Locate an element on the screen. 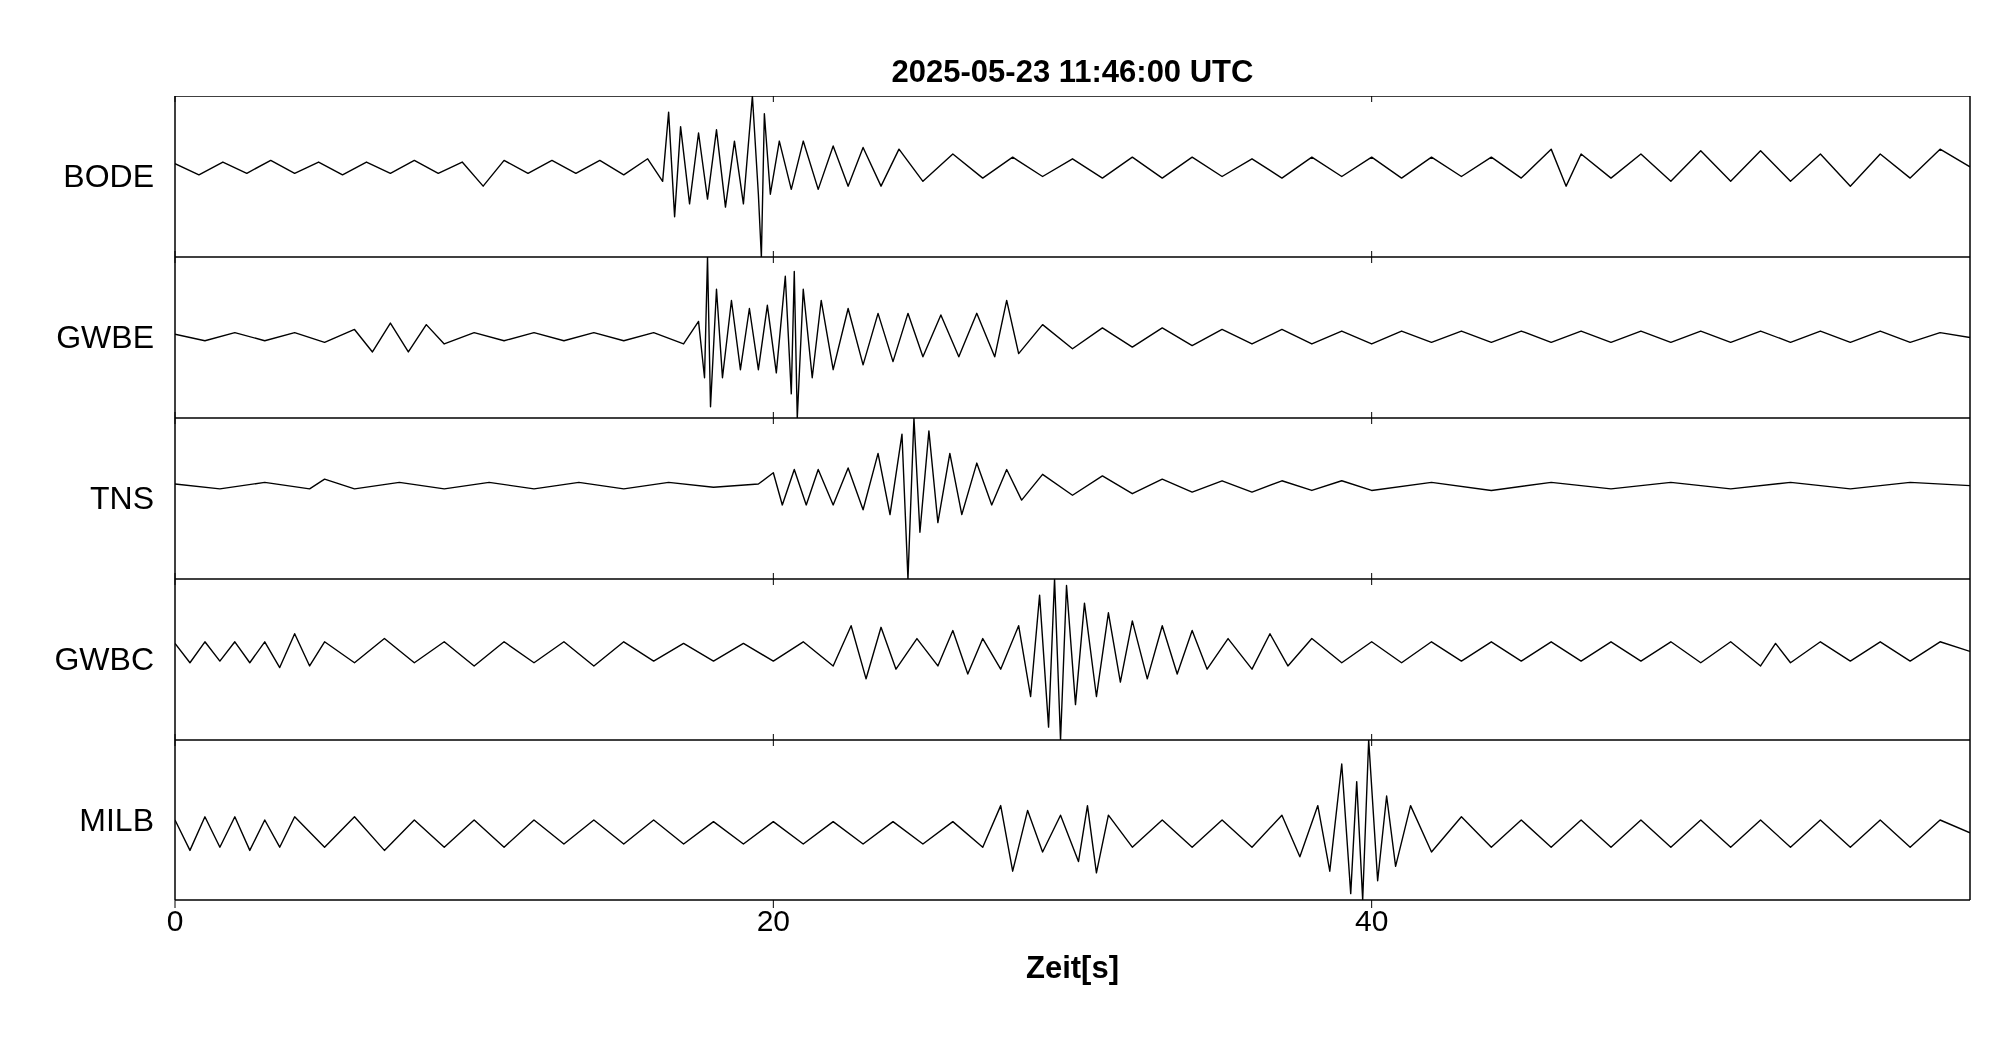 This screenshot has width=2005, height=1041. x-tick-label: 40 is located at coordinates (1371, 921).